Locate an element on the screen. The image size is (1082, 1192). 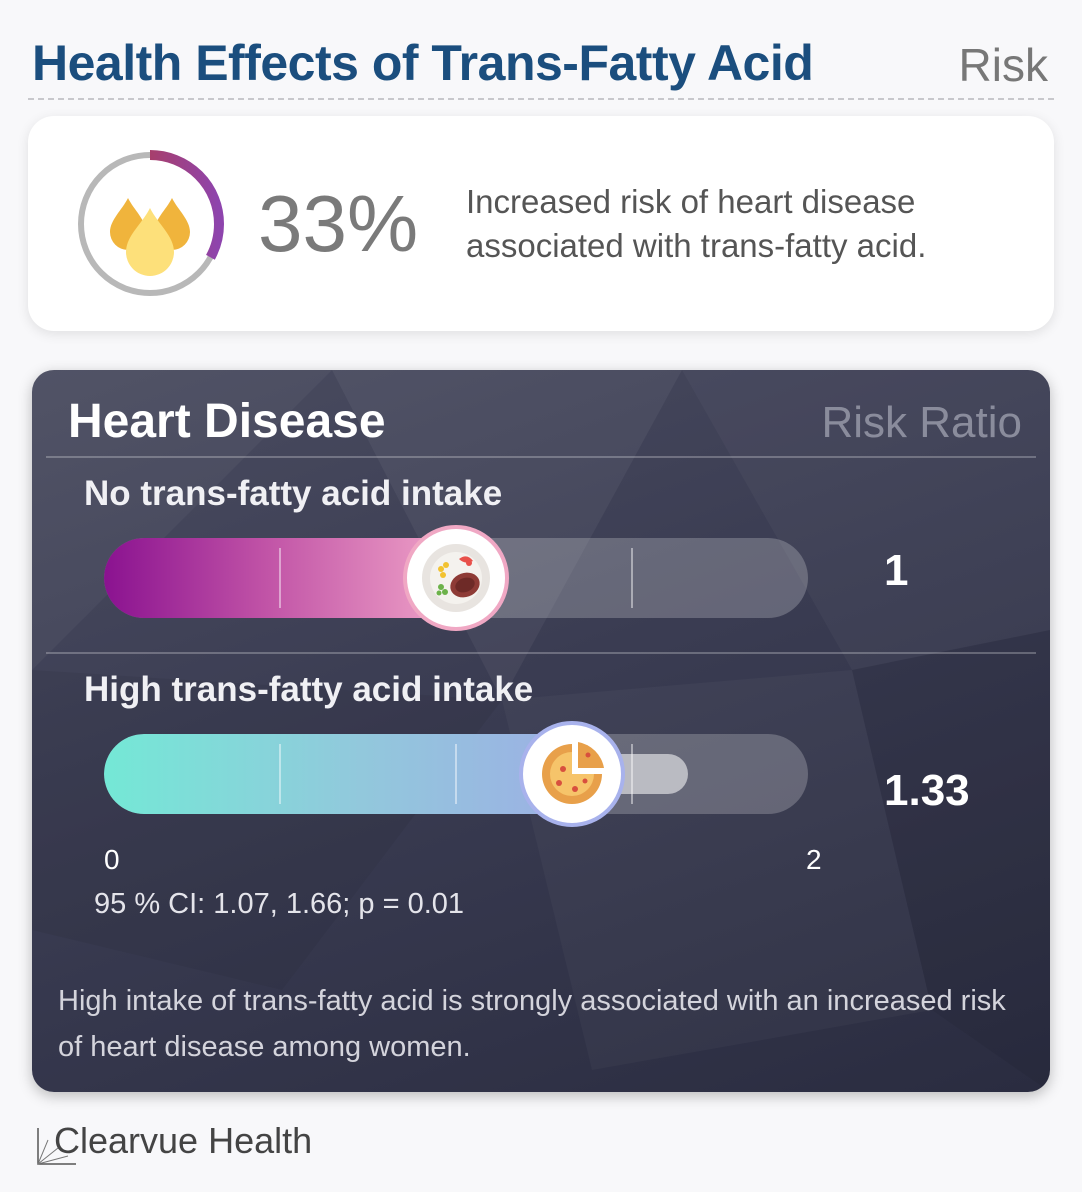
food-plate-icon is located at coordinates (456, 578).